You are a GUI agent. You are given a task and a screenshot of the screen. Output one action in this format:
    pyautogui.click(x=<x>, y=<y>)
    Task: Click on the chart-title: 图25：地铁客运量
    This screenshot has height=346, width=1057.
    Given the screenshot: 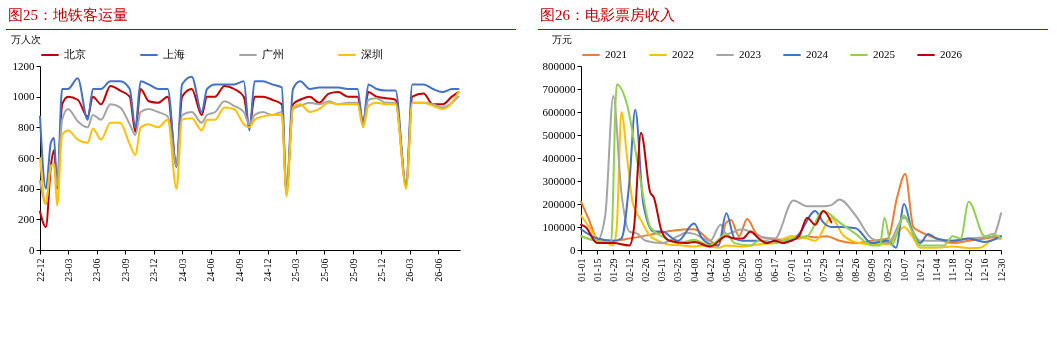 What is the action you would take?
    pyautogui.click(x=261, y=17)
    